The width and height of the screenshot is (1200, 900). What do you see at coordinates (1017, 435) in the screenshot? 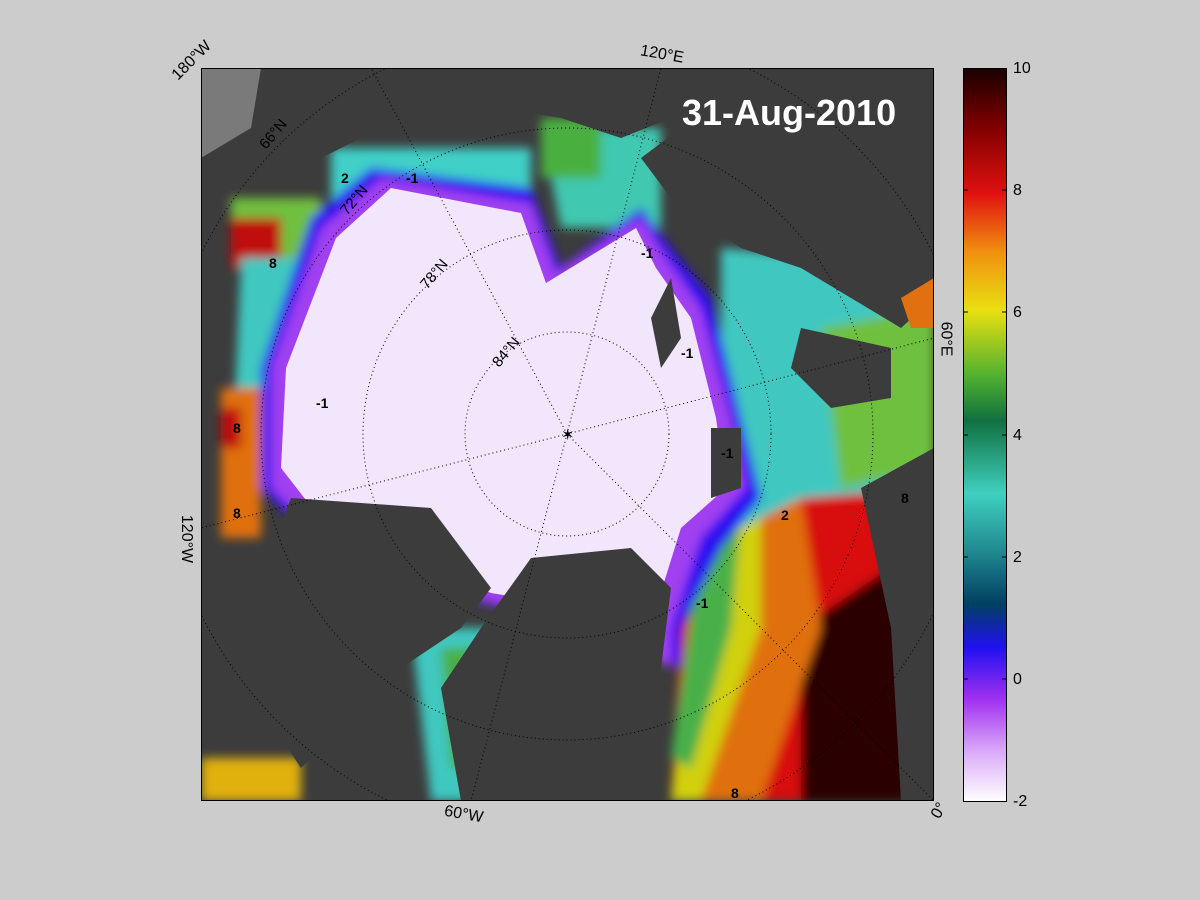
I see `colorbar-tick-4: 4` at bounding box center [1017, 435].